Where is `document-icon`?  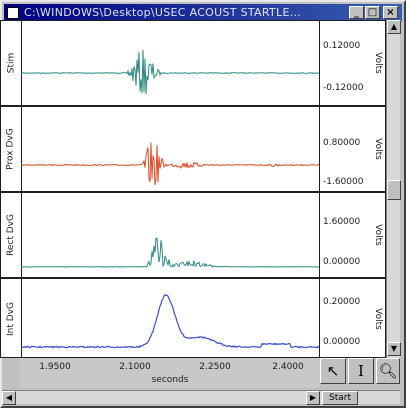
document-icon is located at coordinates (13, 13).